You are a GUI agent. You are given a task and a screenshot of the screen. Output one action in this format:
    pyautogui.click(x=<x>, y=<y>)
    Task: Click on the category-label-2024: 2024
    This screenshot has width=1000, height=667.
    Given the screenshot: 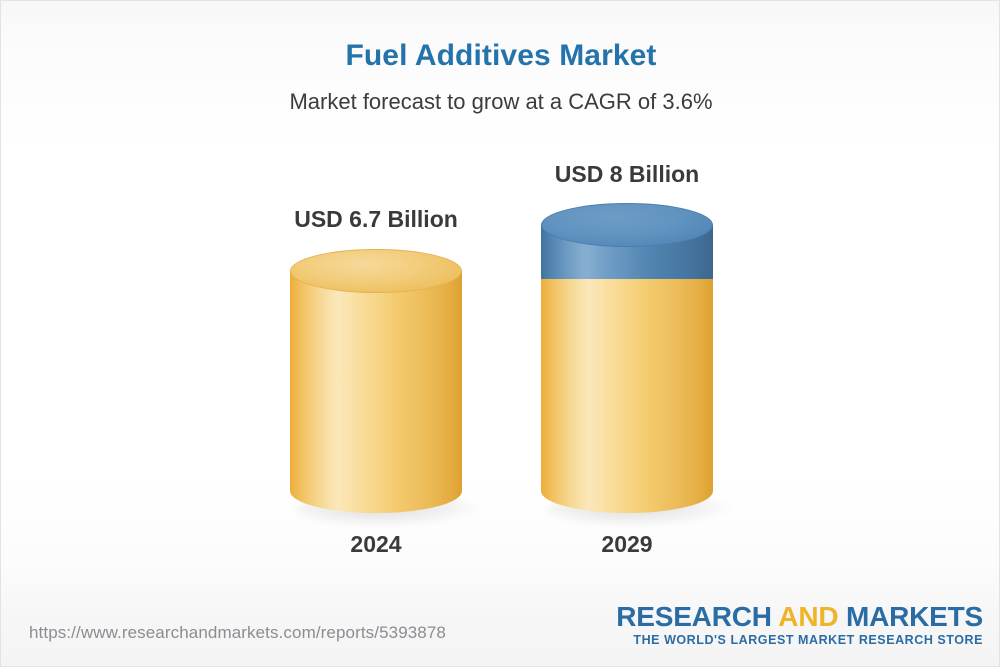 What is the action you would take?
    pyautogui.click(x=376, y=544)
    